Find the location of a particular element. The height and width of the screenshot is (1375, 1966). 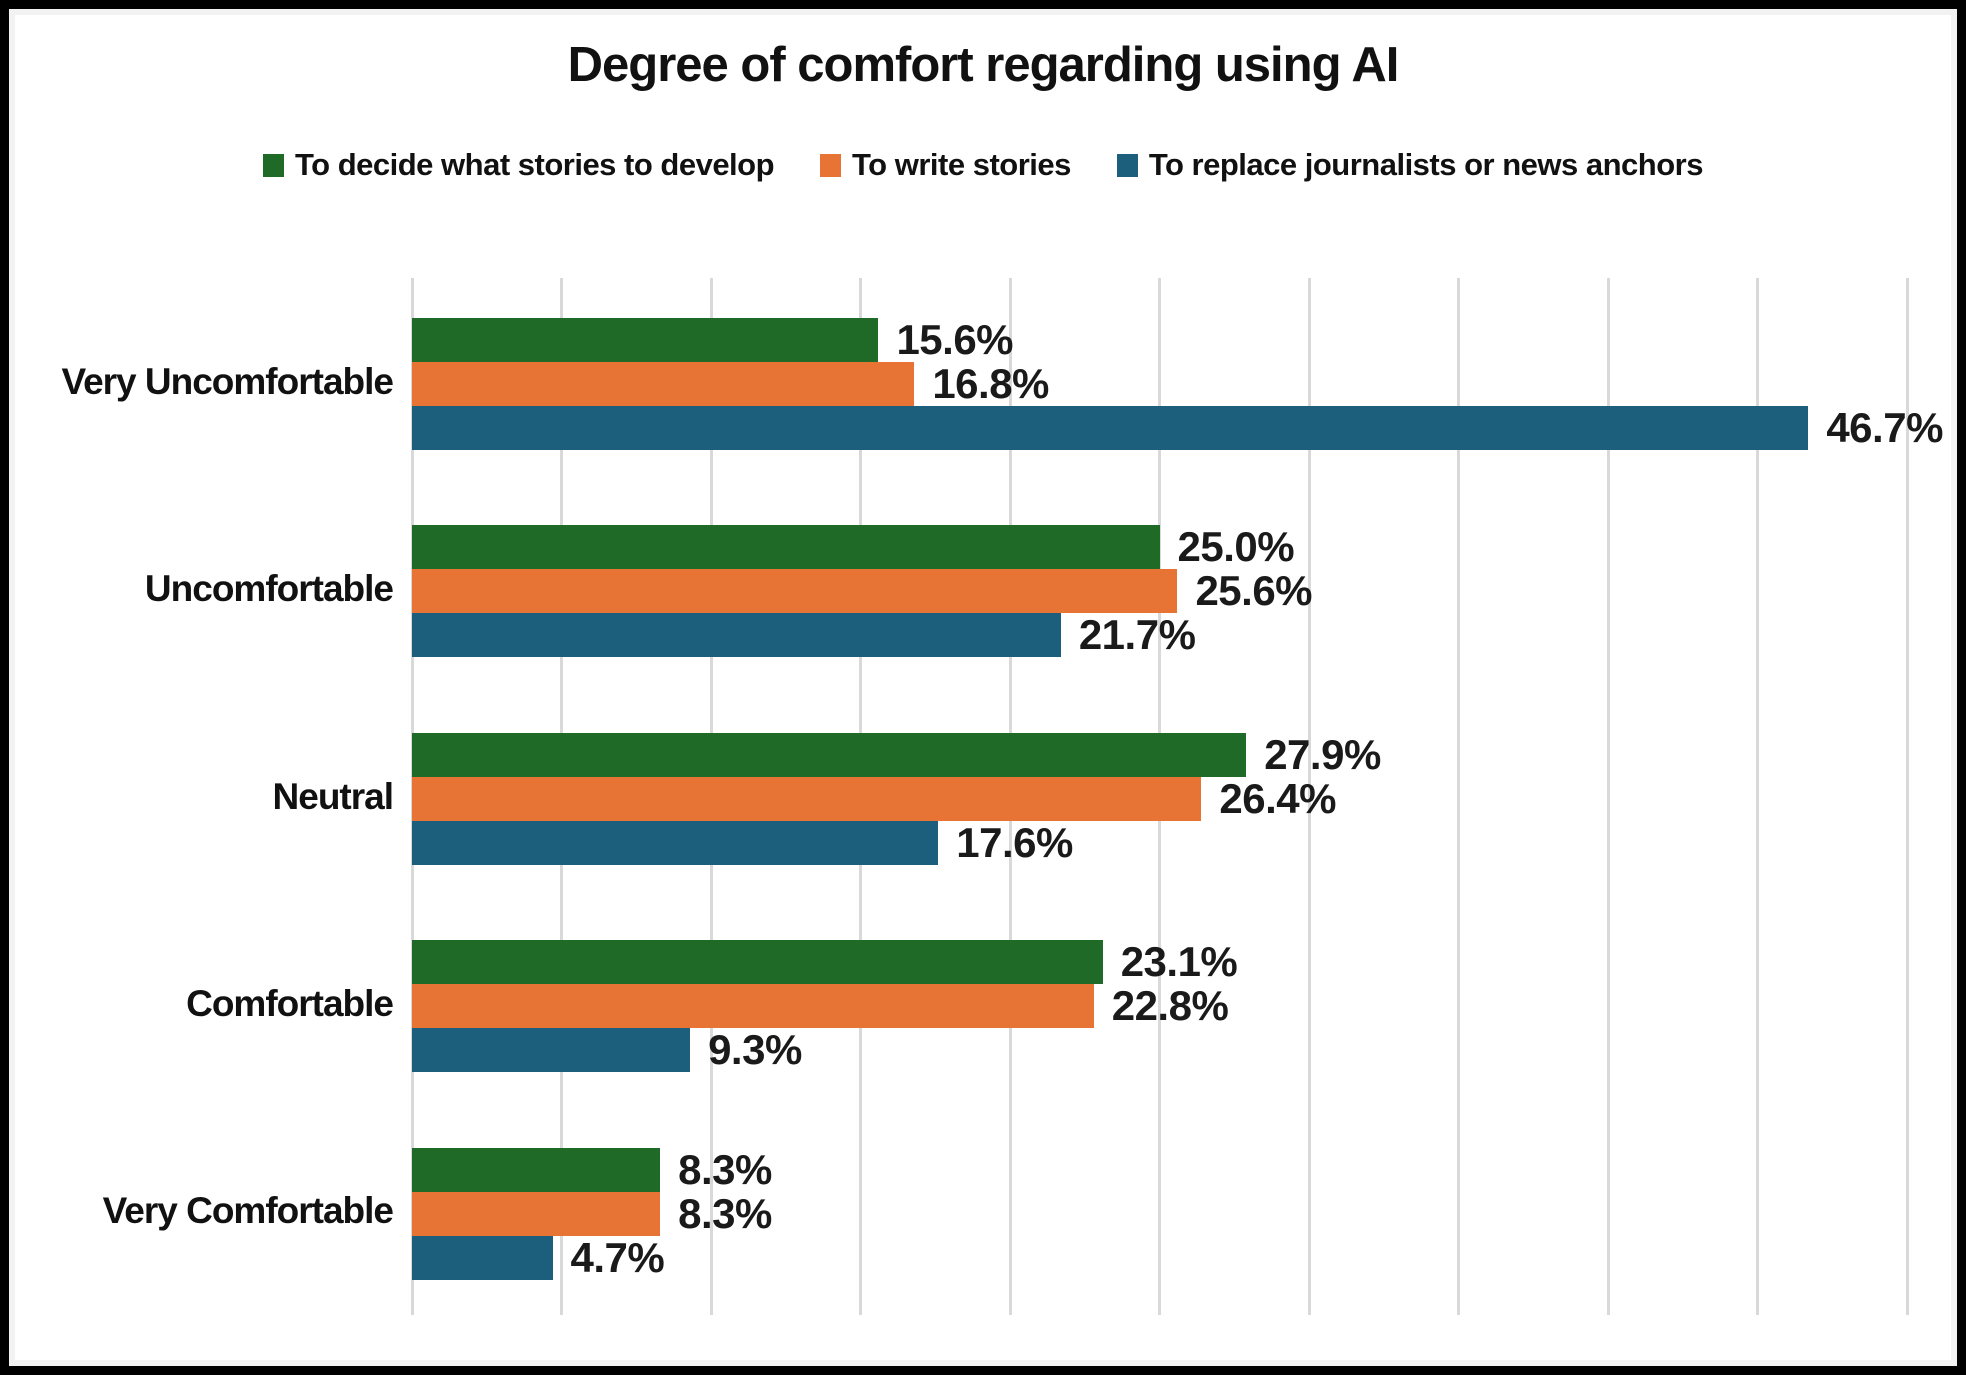

legend-item-write-stories: To write stories is located at coordinates (945, 165).